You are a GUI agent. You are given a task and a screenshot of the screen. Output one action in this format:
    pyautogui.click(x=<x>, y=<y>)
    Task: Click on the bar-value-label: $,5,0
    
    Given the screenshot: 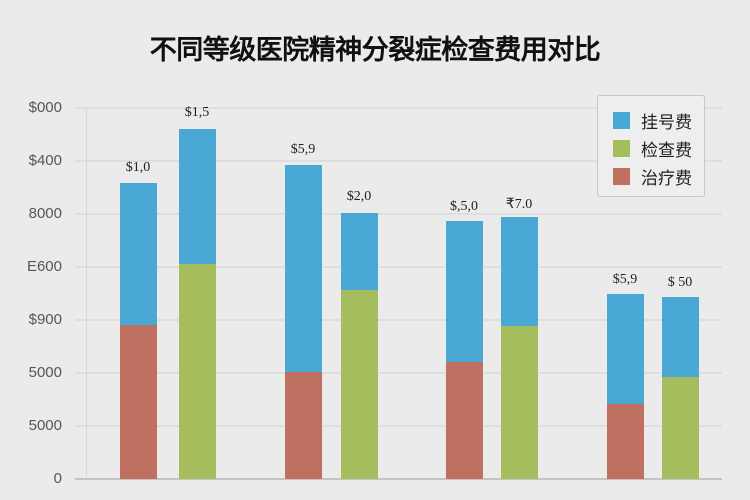 What is the action you would take?
    pyautogui.click(x=464, y=206)
    